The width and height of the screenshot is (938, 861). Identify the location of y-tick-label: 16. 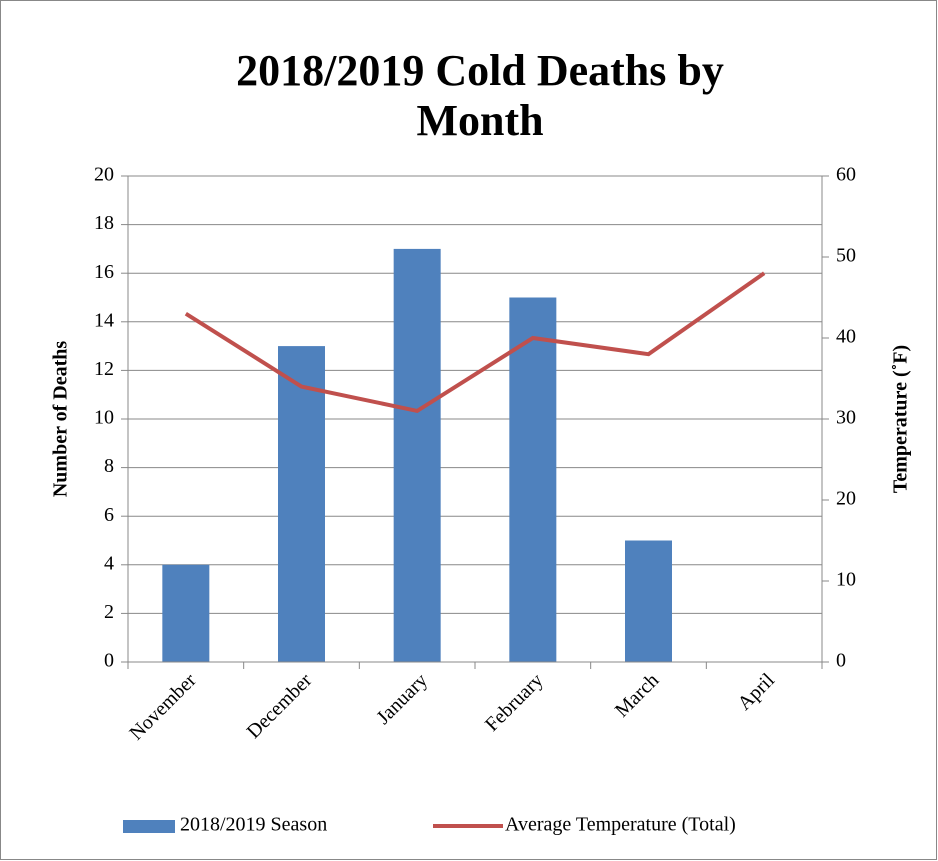
(104, 272).